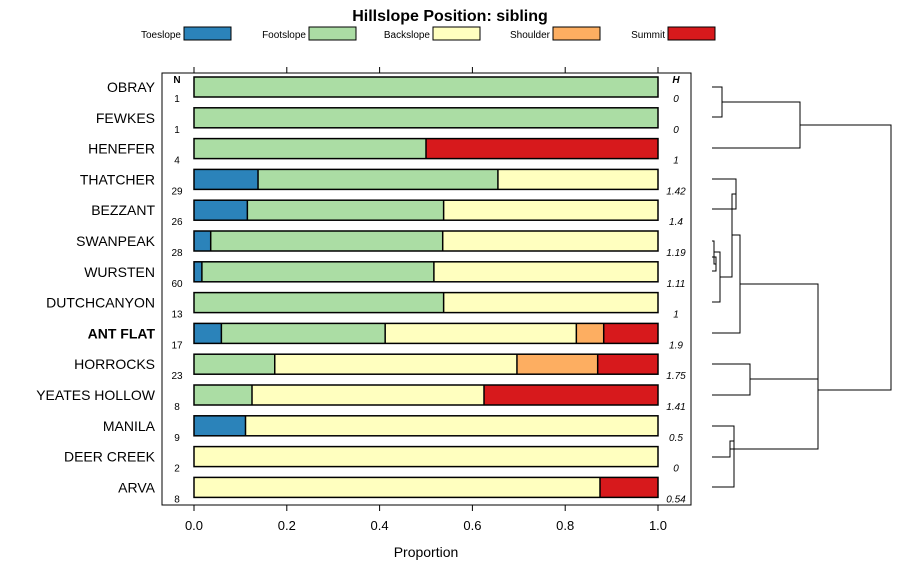 Image resolution: width=900 pixels, height=580 pixels. What do you see at coordinates (115, 241) in the screenshot?
I see `row-label: SWANPEAK` at bounding box center [115, 241].